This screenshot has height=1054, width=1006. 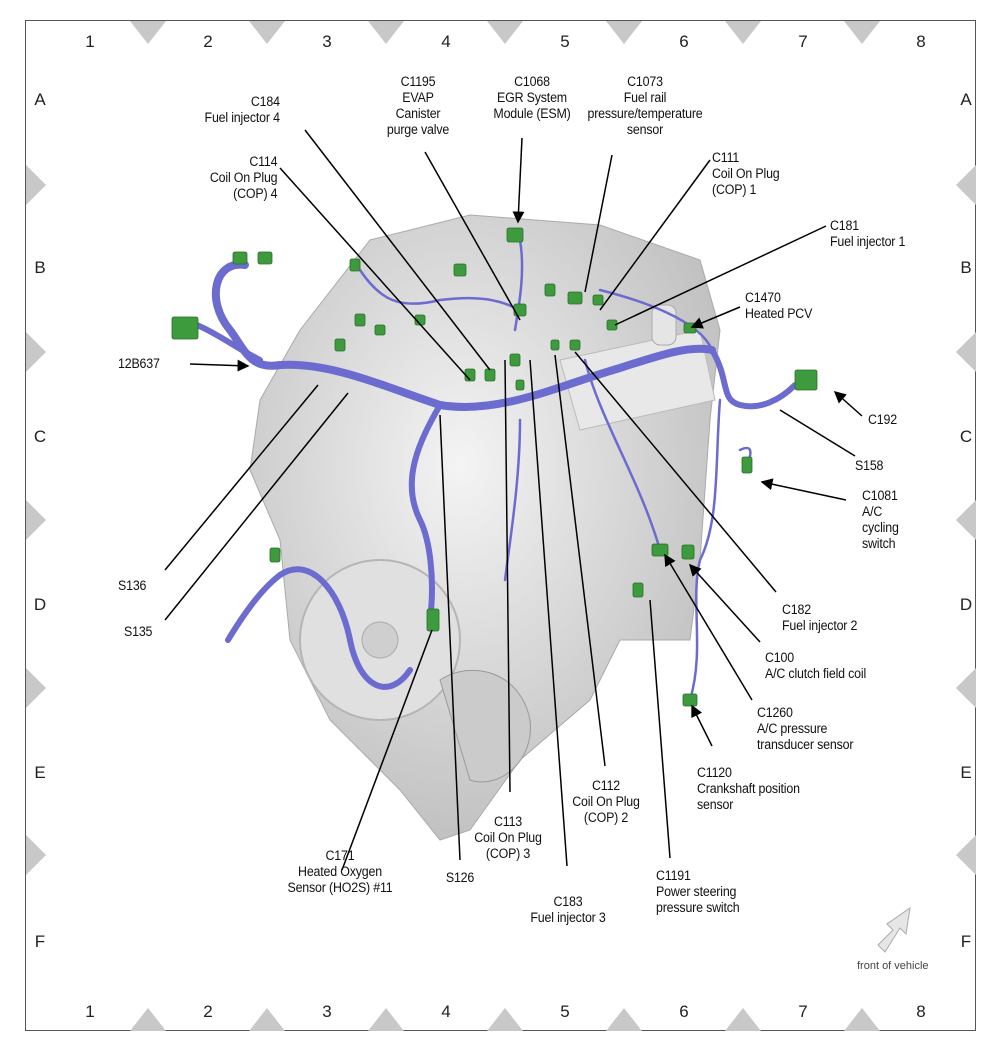 I want to click on leader-line-c1081, so click(x=803, y=489).